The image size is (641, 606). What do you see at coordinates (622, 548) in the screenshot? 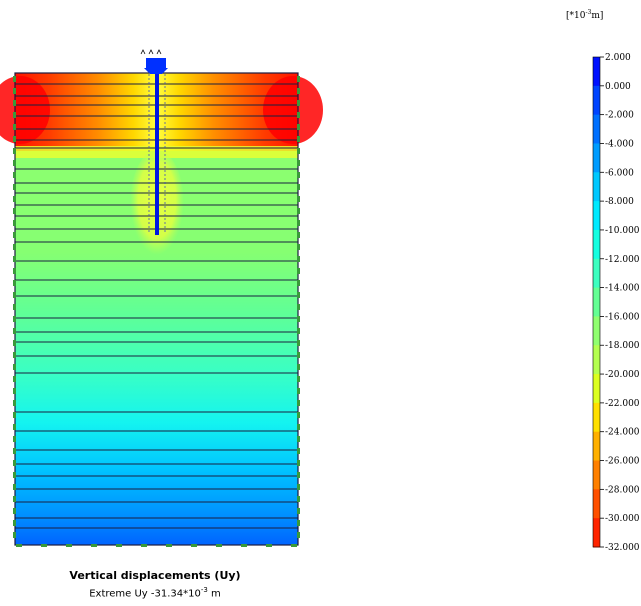
I see `legend-tick-label: -32.000` at bounding box center [622, 548].